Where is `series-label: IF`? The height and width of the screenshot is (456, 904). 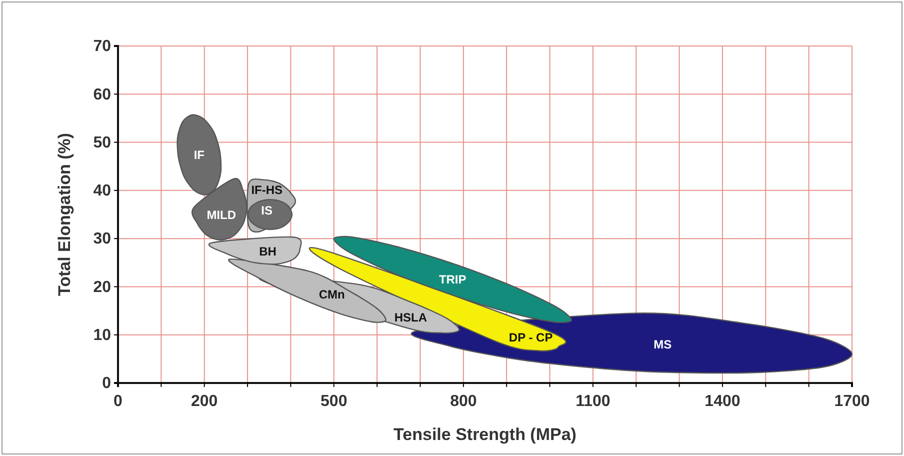 series-label: IF is located at coordinates (199, 155).